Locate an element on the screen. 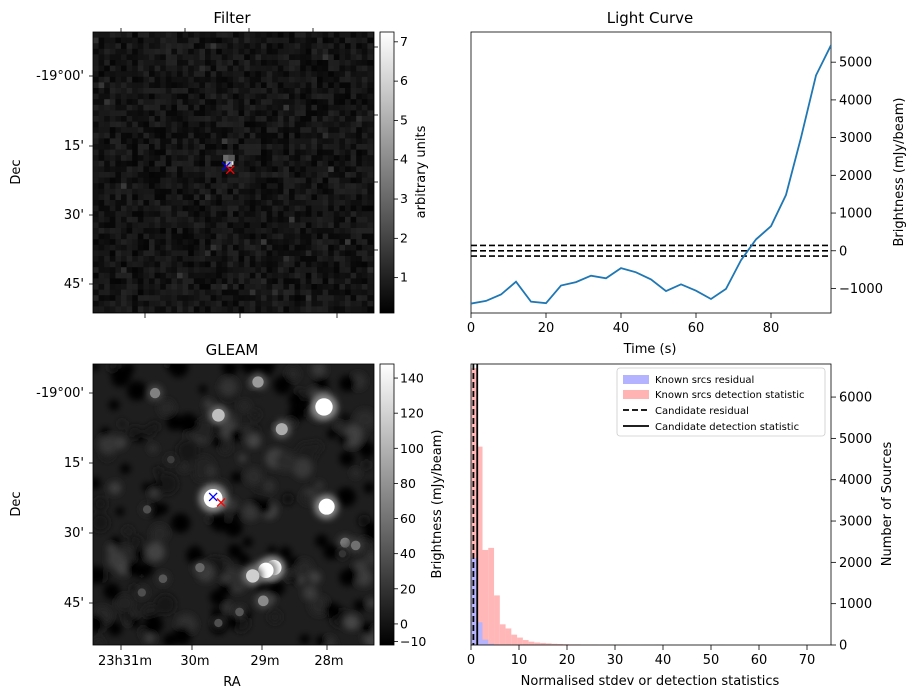 This screenshot has height=699, width=916. light-curve-title: Light Curve is located at coordinates (650, 18).